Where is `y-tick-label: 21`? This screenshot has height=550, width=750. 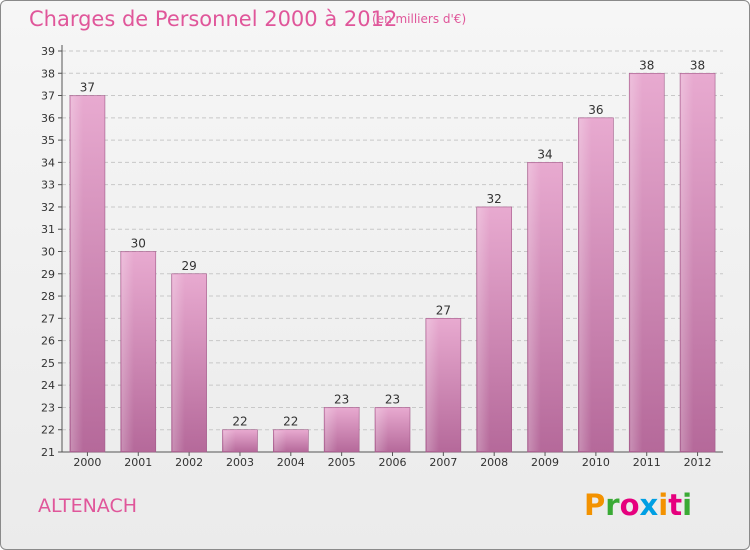 y-tick-label: 21 is located at coordinates (48, 452).